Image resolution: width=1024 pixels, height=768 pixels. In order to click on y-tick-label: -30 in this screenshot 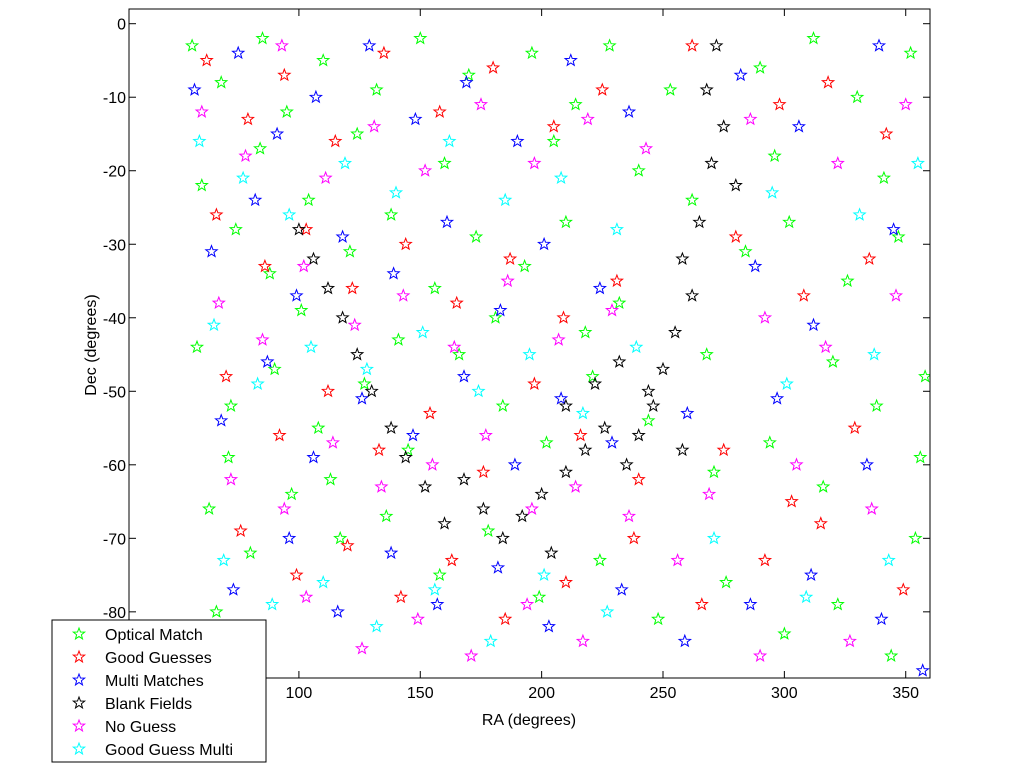, I will do `click(114, 245)`.